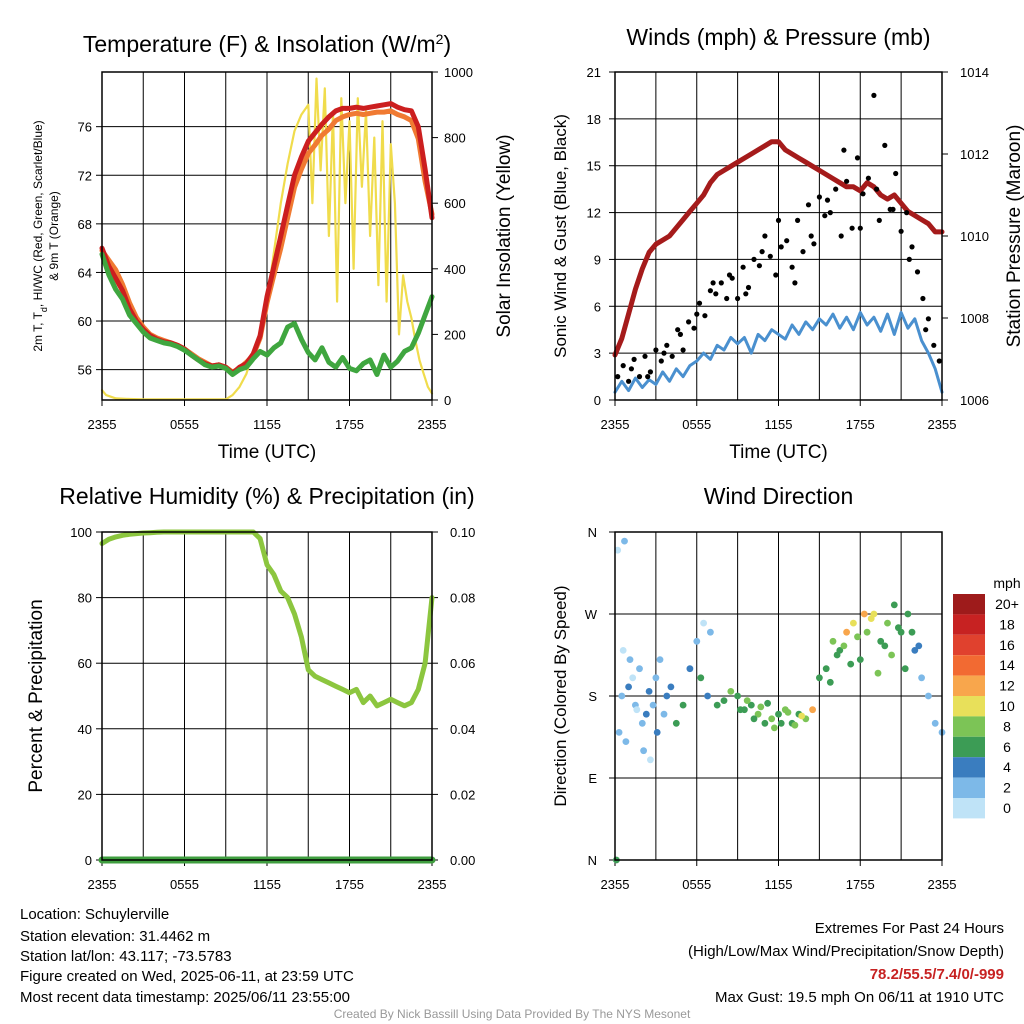 This screenshot has width=1024, height=1024. What do you see at coordinates (936, 974) in the screenshot?
I see `footer-extremes-values: 78.2/55.5/7.4/0/-999` at bounding box center [936, 974].